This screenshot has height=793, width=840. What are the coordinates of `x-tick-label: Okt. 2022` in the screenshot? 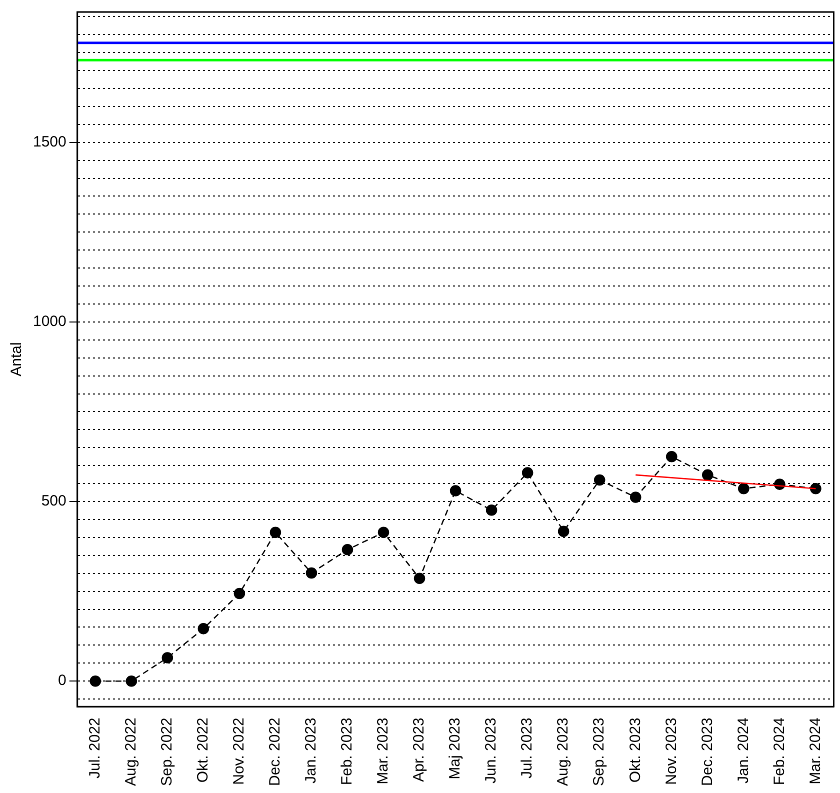 It's located at (203, 750).